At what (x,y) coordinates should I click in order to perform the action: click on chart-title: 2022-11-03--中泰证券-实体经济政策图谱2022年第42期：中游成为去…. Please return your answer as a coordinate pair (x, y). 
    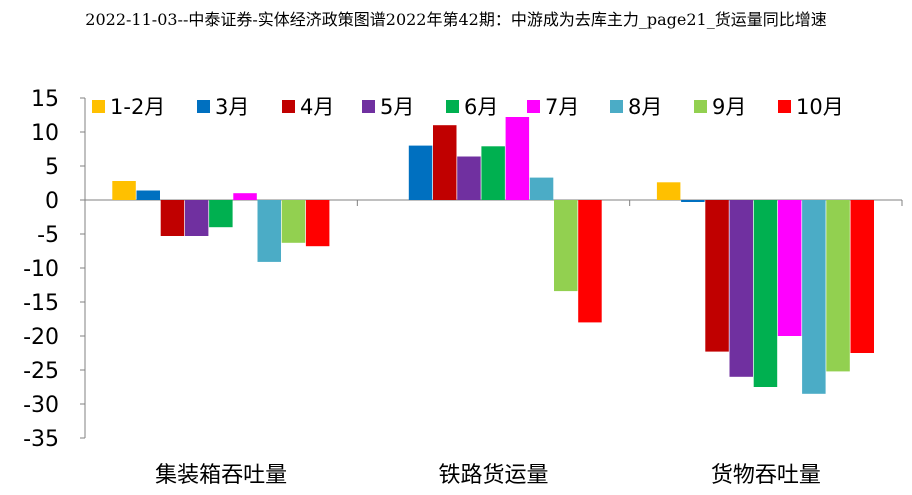
    Looking at the image, I should click on (456, 19).